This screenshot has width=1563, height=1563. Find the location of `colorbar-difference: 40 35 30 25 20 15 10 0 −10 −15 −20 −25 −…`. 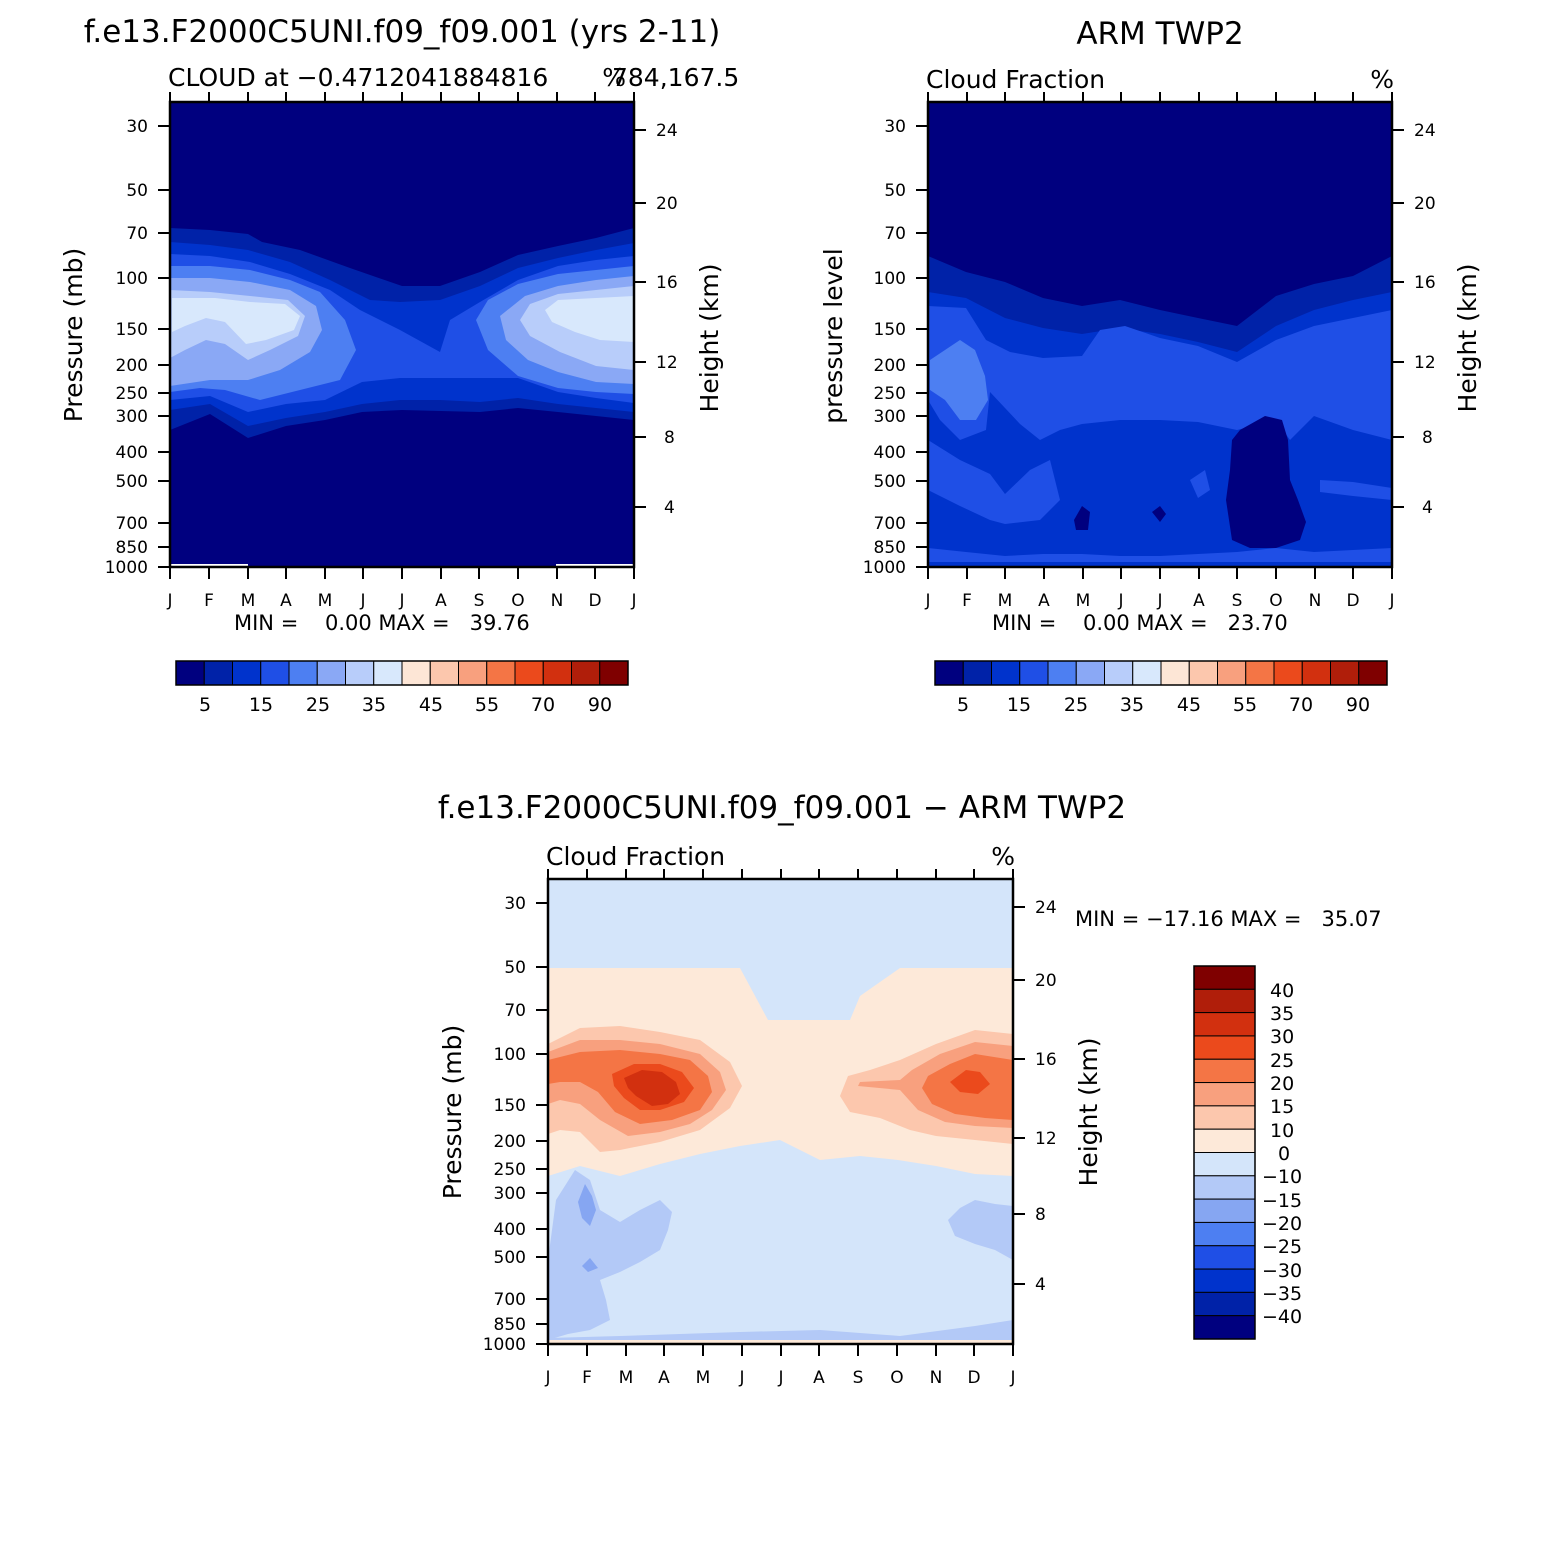

colorbar-difference: 40 35 30 25 20 15 10 0 −10 −15 −20 −25 −… is located at coordinates (1247, 1152).